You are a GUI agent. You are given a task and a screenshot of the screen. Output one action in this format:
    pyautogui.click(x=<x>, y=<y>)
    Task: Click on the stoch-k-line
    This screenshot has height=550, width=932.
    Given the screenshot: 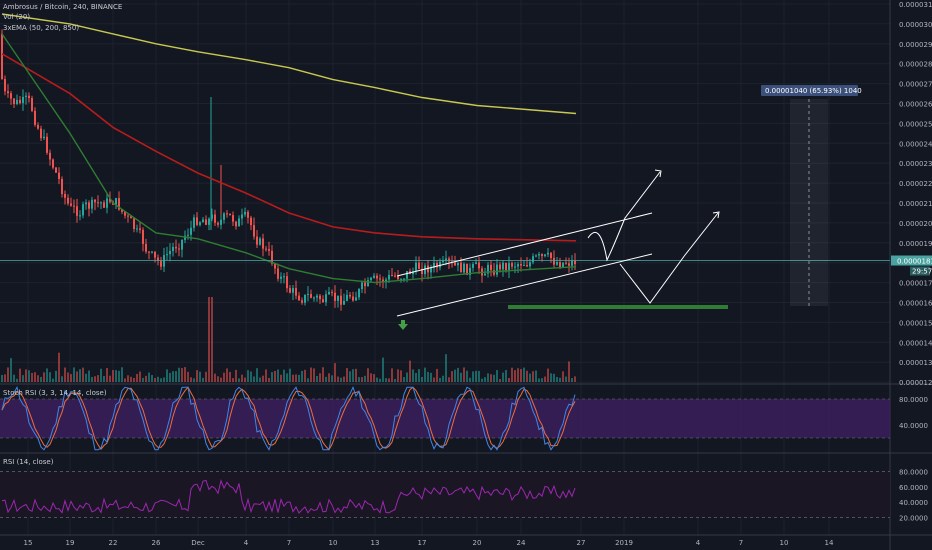 What is the action you would take?
    pyautogui.click(x=288, y=418)
    